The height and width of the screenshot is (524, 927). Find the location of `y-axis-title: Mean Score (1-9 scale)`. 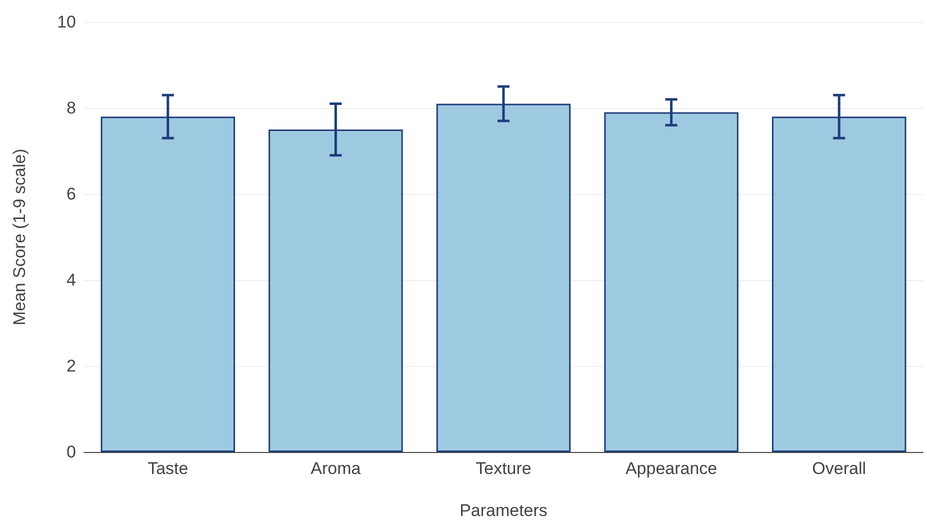

y-axis-title: Mean Score (1-9 scale) is located at coordinates (19, 237).